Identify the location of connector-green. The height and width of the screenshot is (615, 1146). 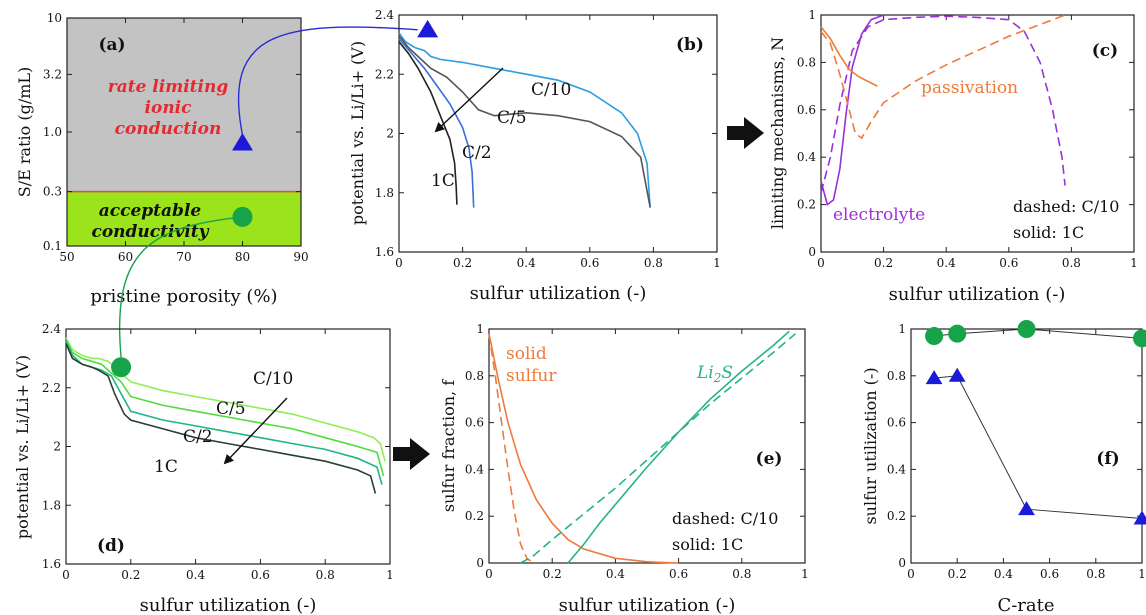
(181, 287).